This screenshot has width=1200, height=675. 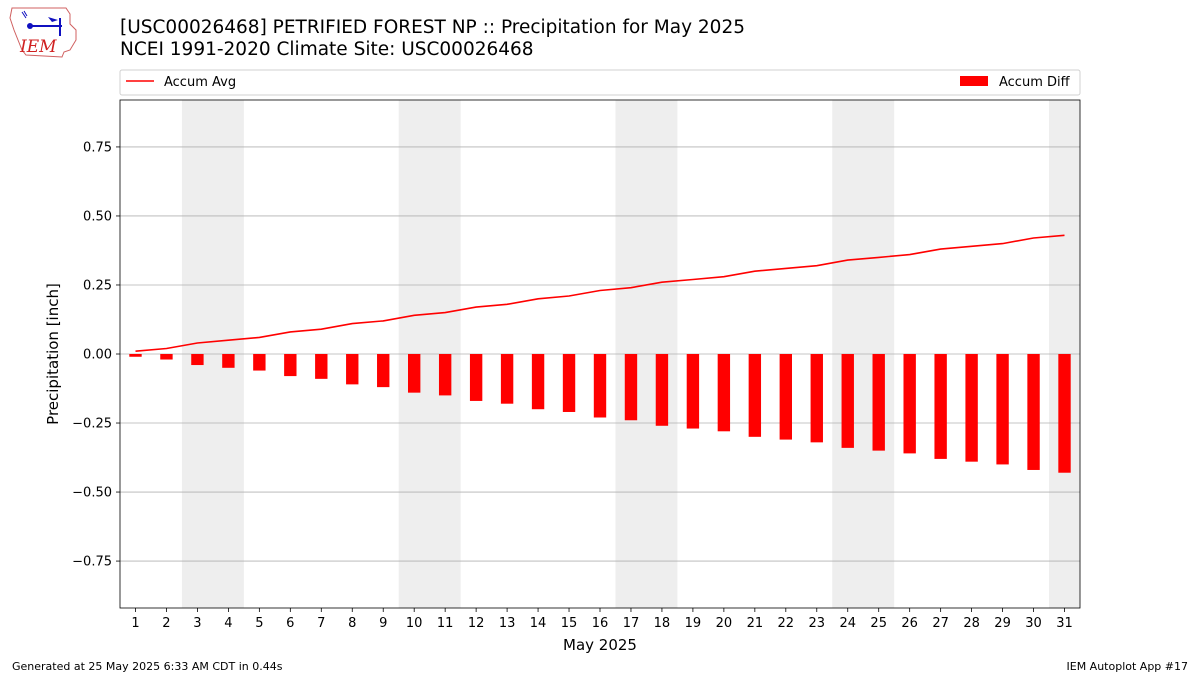 I want to click on y-tick-label: −0.75, so click(x=92, y=562).